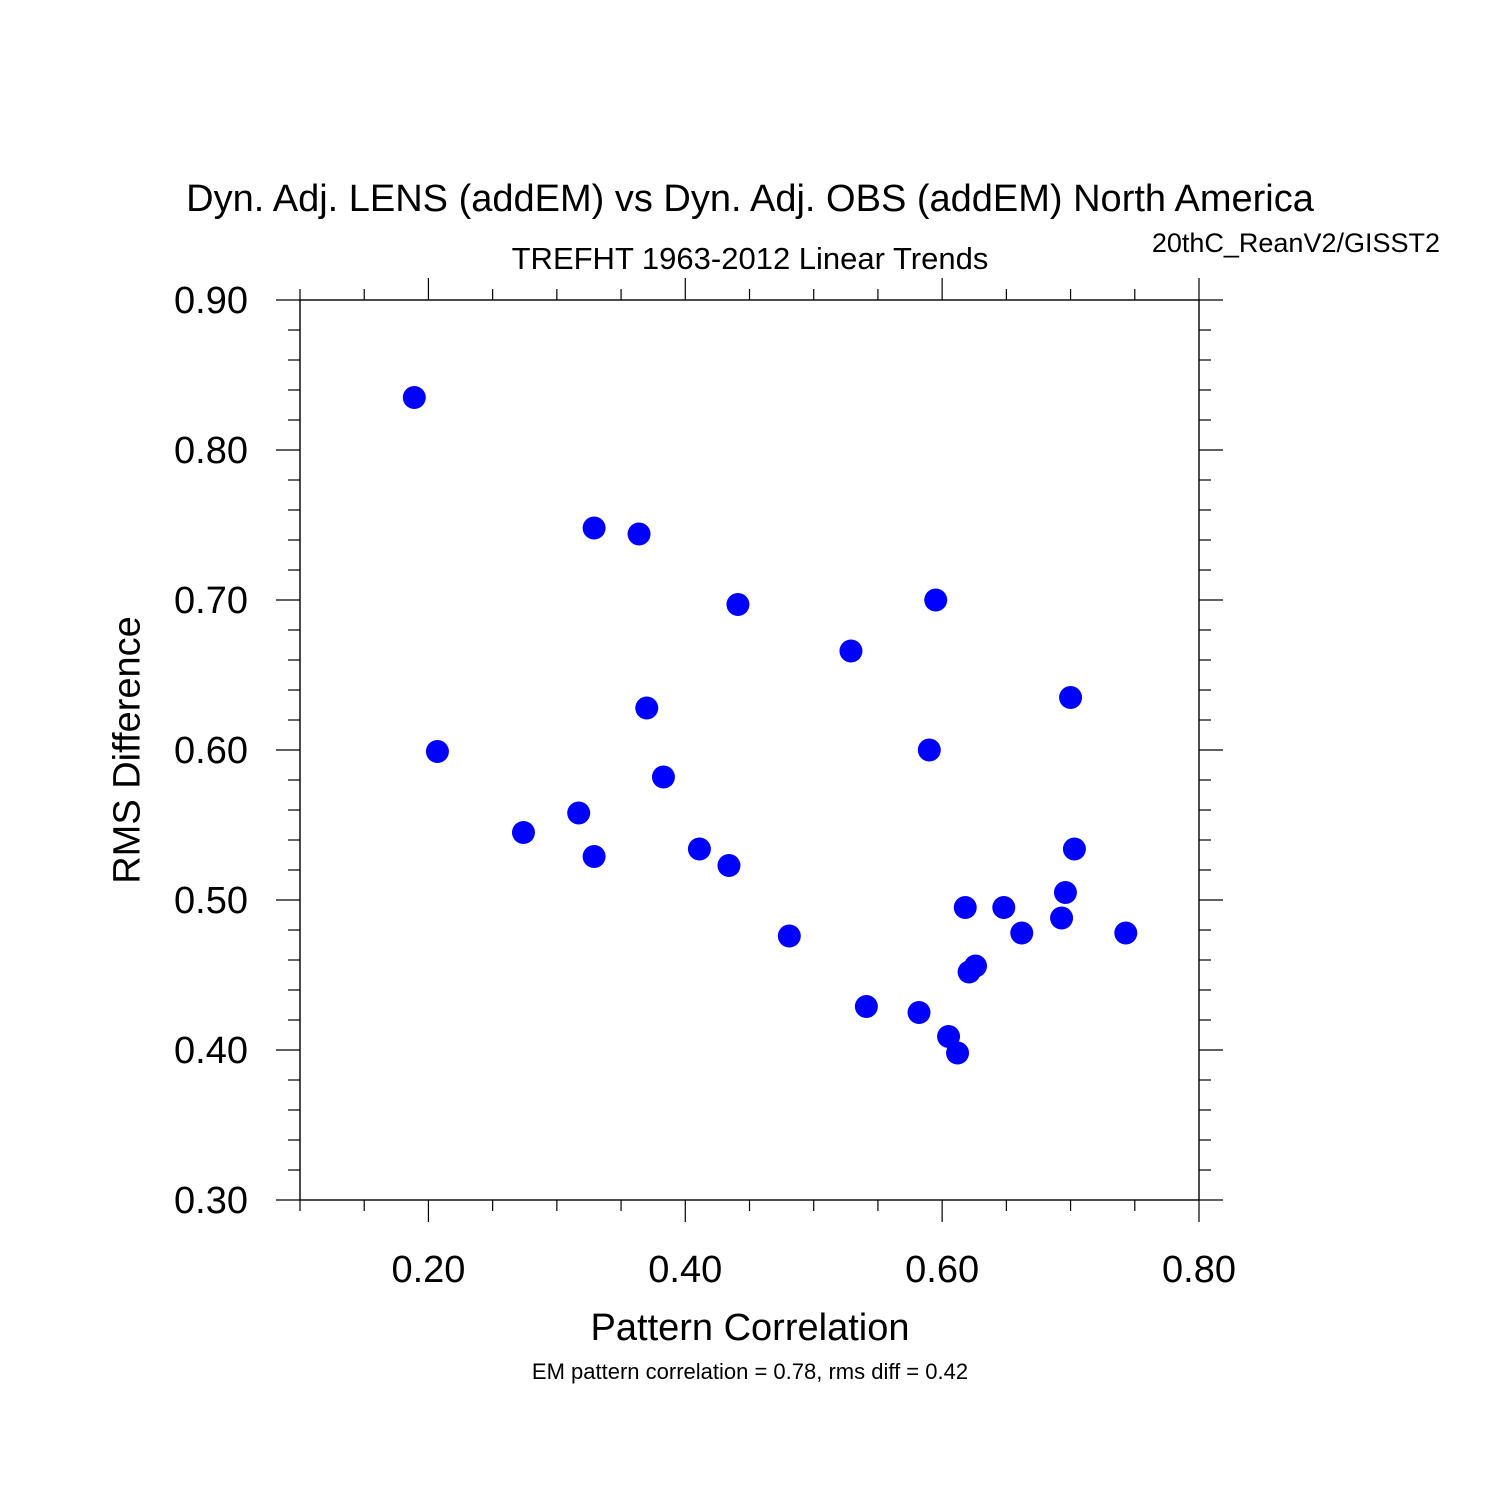 Image resolution: width=1500 pixels, height=1500 pixels. I want to click on x-tick-label: 0.20, so click(428, 1270).